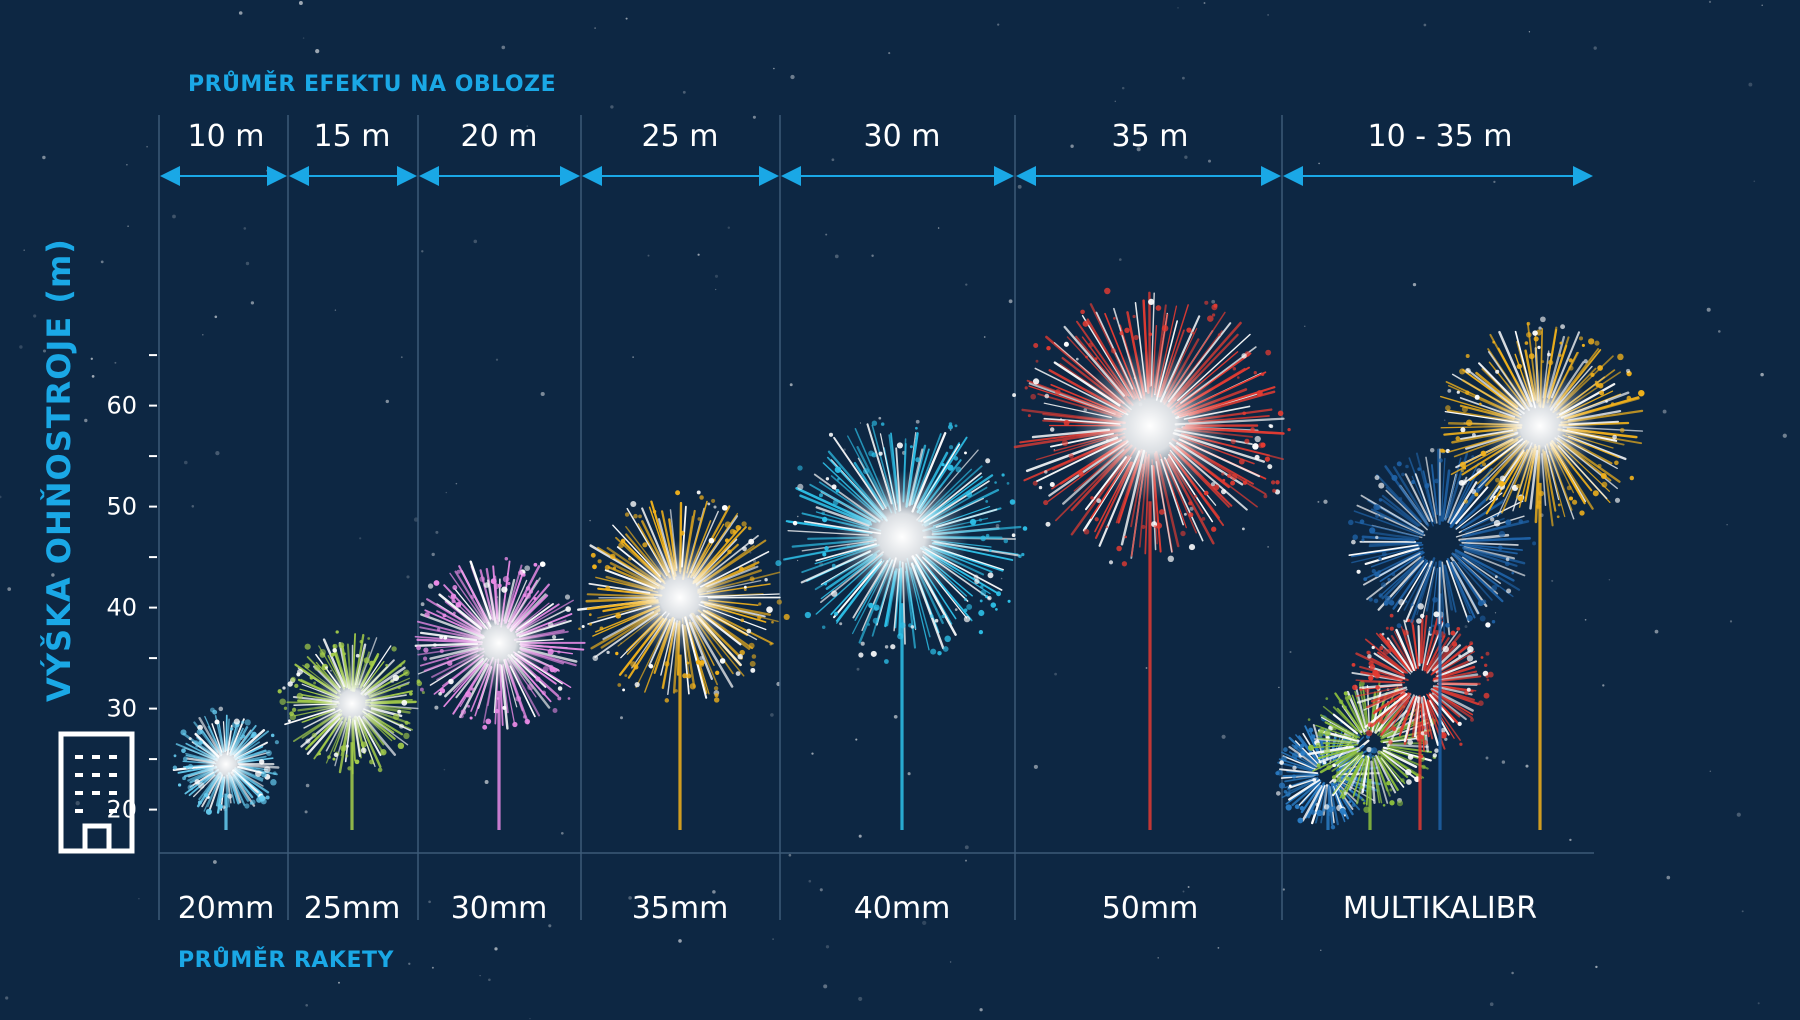 This screenshot has height=1020, width=1800. I want to click on effect-diameter-label: 10 m, so click(226, 136).